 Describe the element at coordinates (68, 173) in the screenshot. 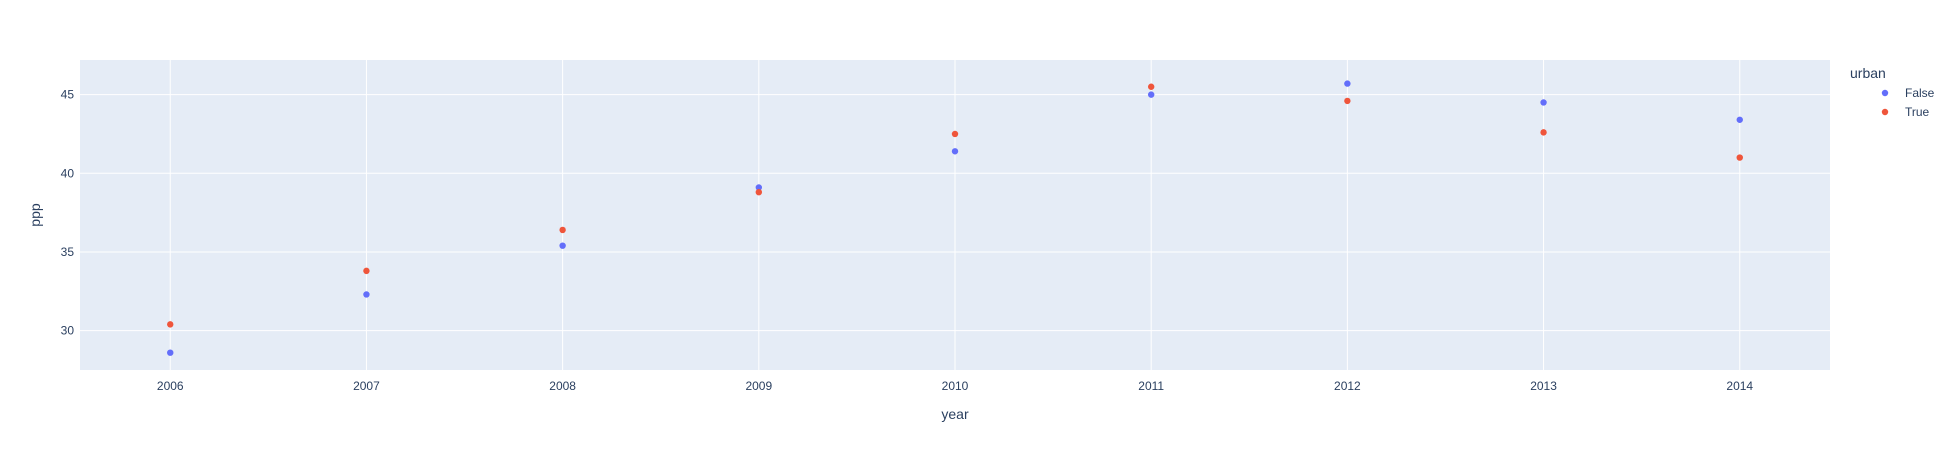

I see `y-tick-label: 40` at that location.